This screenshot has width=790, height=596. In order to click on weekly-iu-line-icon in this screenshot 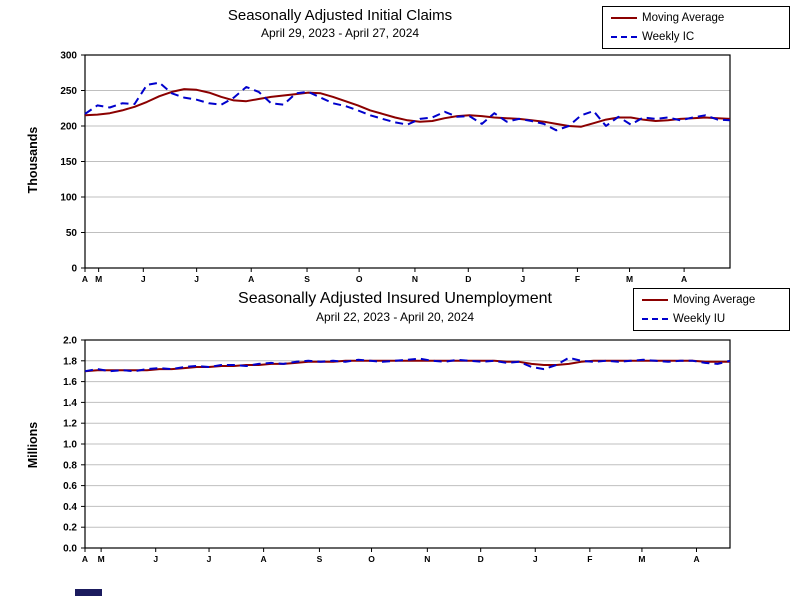, I will do `click(655, 318)`.